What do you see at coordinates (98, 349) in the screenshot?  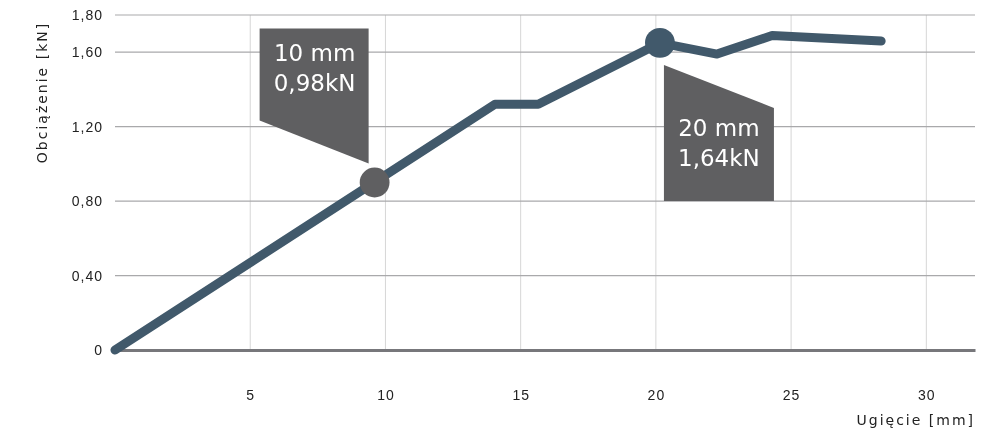 I see `y-tick-label: 0` at bounding box center [98, 349].